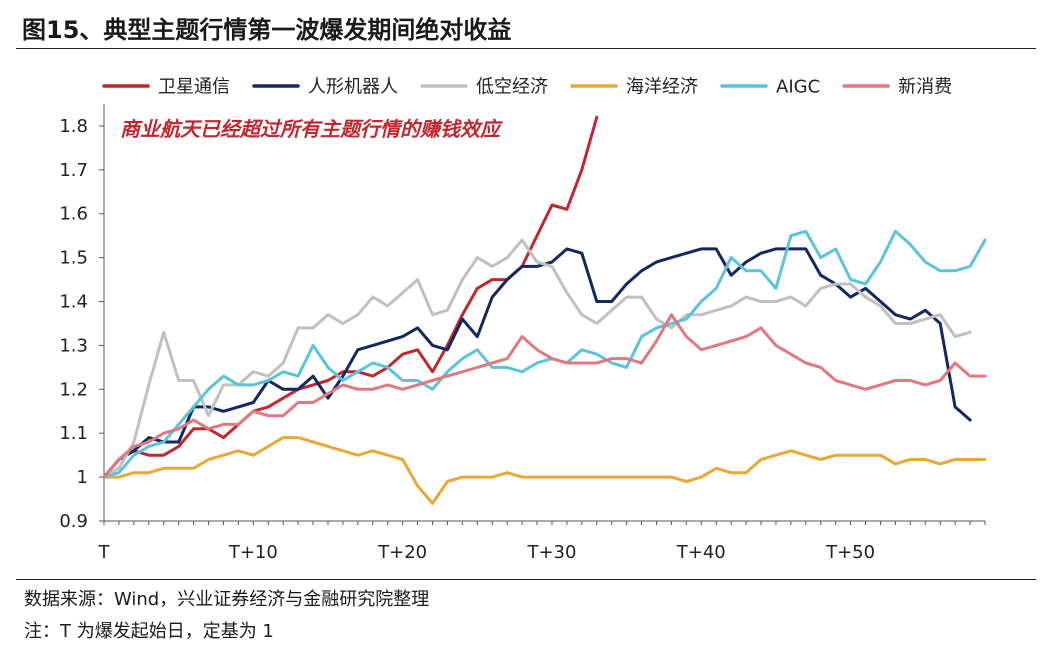 The width and height of the screenshot is (1053, 648). What do you see at coordinates (73, 170) in the screenshot?
I see `y-tick-label: 1.7` at bounding box center [73, 170].